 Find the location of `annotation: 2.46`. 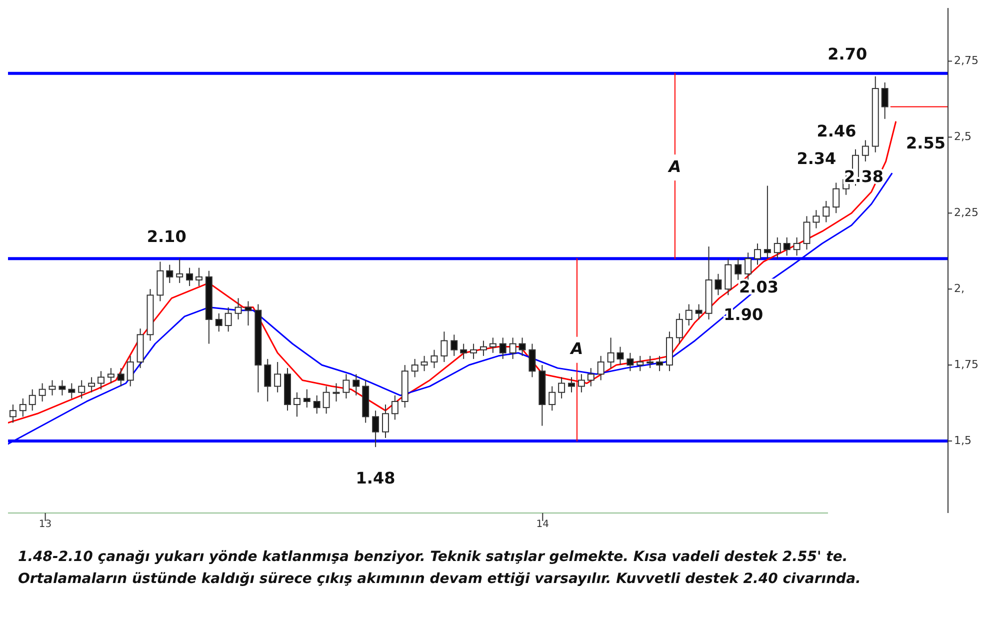

annotation: 2.46 is located at coordinates (836, 131).